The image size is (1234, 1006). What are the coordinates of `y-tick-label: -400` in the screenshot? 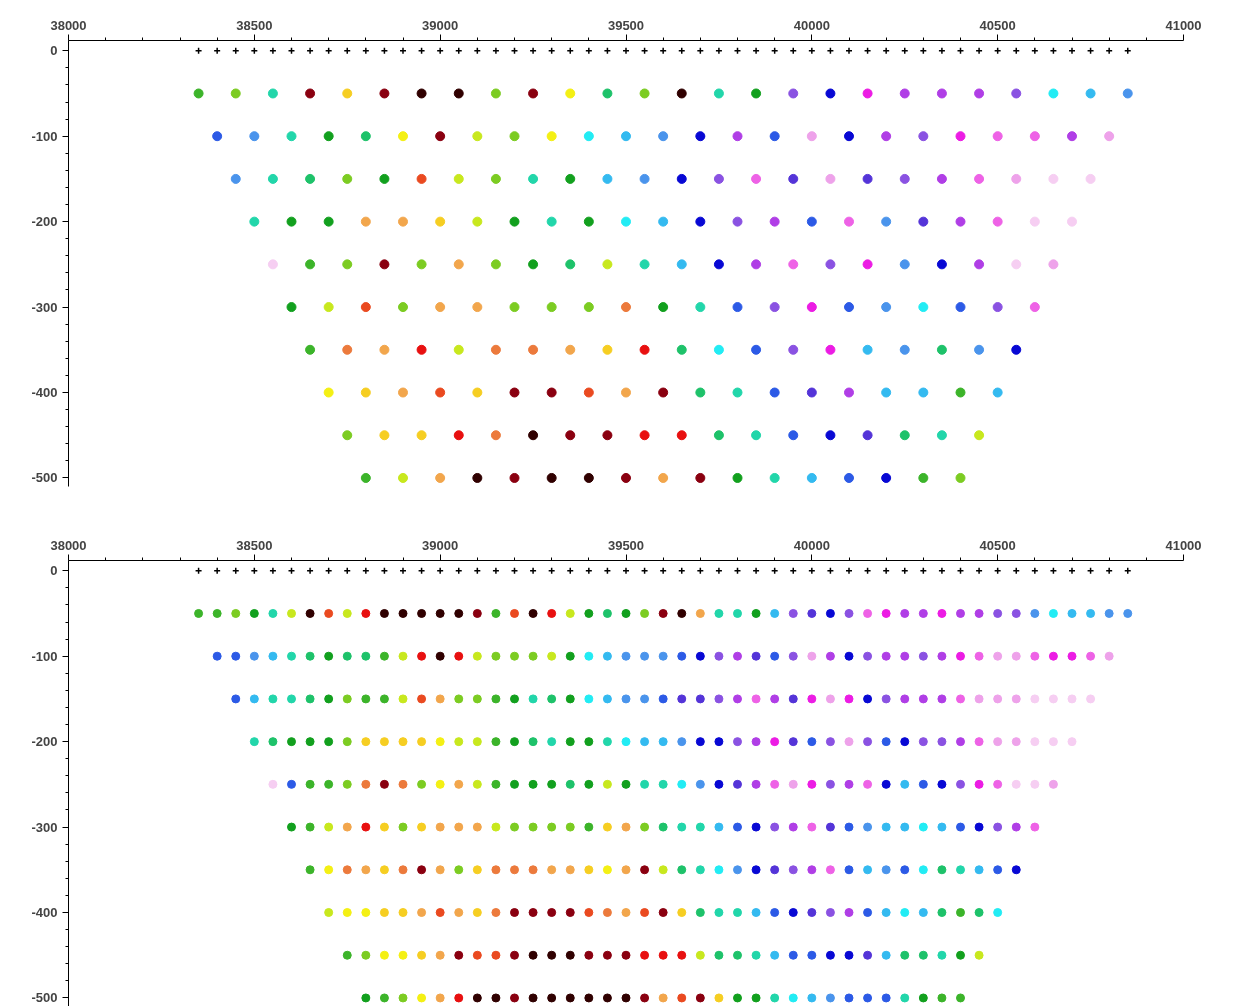 It's located at (44, 913).